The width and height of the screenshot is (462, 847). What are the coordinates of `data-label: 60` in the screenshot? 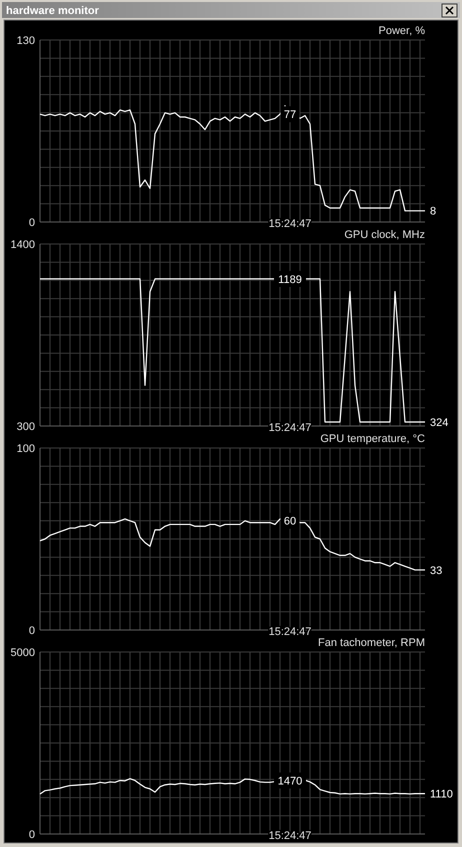 It's located at (290, 522).